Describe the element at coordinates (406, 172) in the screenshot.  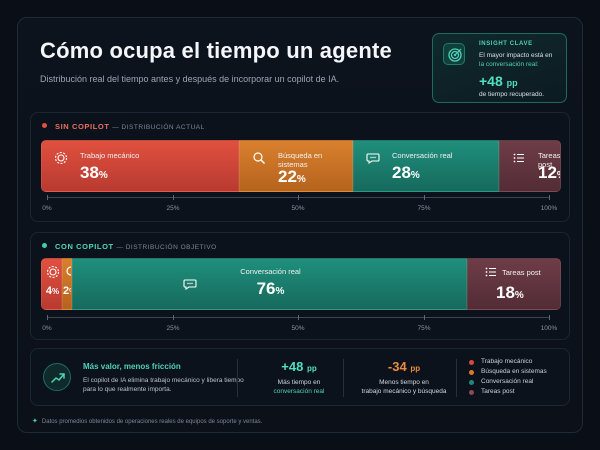
I see `data-label: 28%` at that location.